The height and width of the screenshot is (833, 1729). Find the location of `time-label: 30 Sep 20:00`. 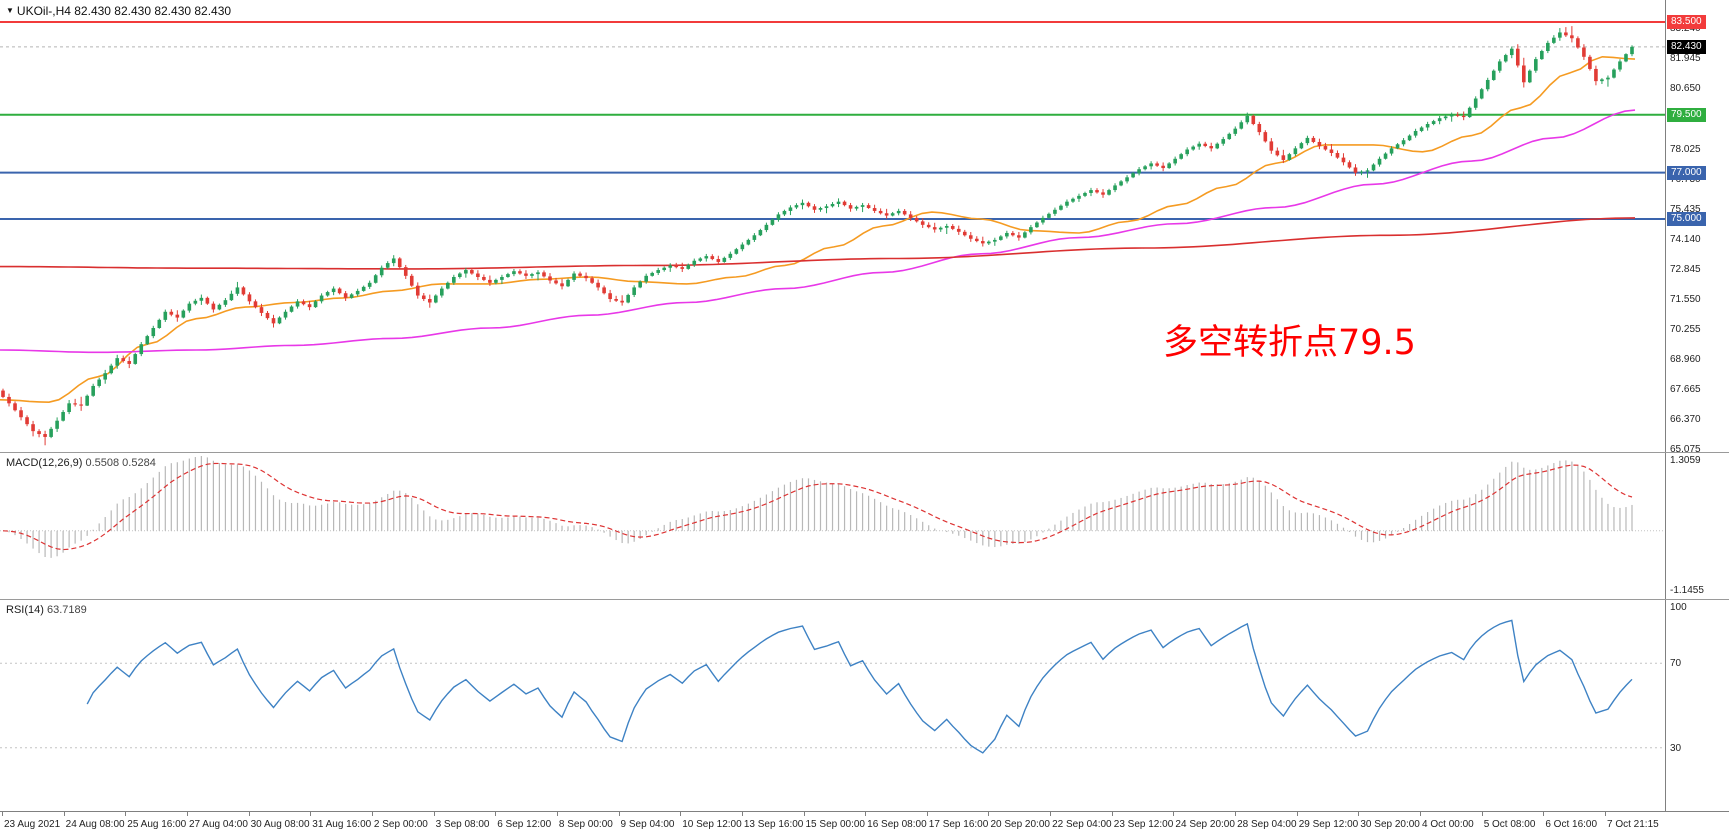

time-label: 30 Sep 20:00 is located at coordinates (1390, 824).